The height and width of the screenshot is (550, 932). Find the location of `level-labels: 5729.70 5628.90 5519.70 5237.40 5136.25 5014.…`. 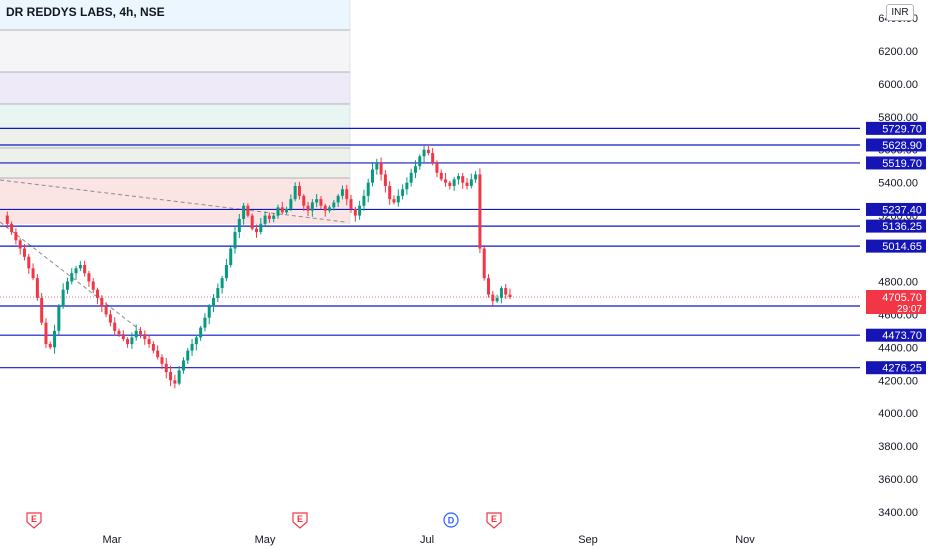

level-labels: 5729.70 5628.90 5519.70 5237.40 5136.25 5014.… is located at coordinates (896, 248).